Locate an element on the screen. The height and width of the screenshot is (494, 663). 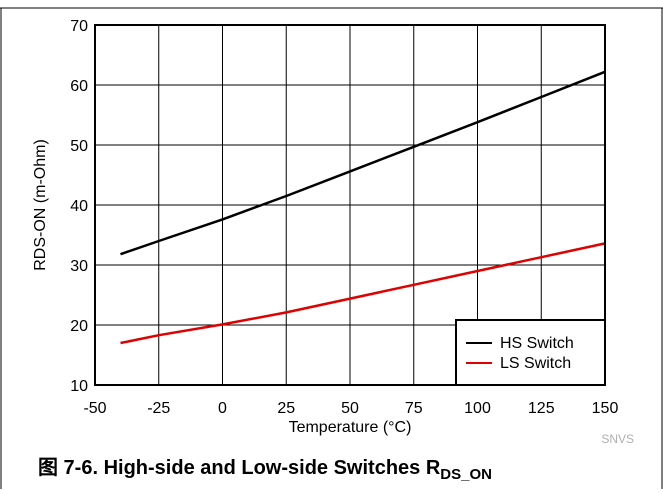
x-tick-label: 50 is located at coordinates (350, 408).